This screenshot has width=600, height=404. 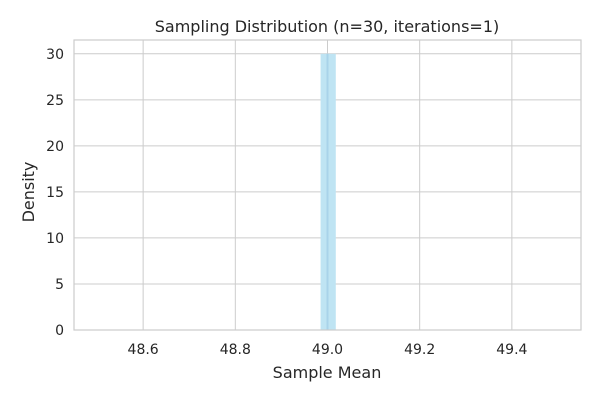 What do you see at coordinates (327, 350) in the screenshot?
I see `x-tick-label: 49.0` at bounding box center [327, 350].